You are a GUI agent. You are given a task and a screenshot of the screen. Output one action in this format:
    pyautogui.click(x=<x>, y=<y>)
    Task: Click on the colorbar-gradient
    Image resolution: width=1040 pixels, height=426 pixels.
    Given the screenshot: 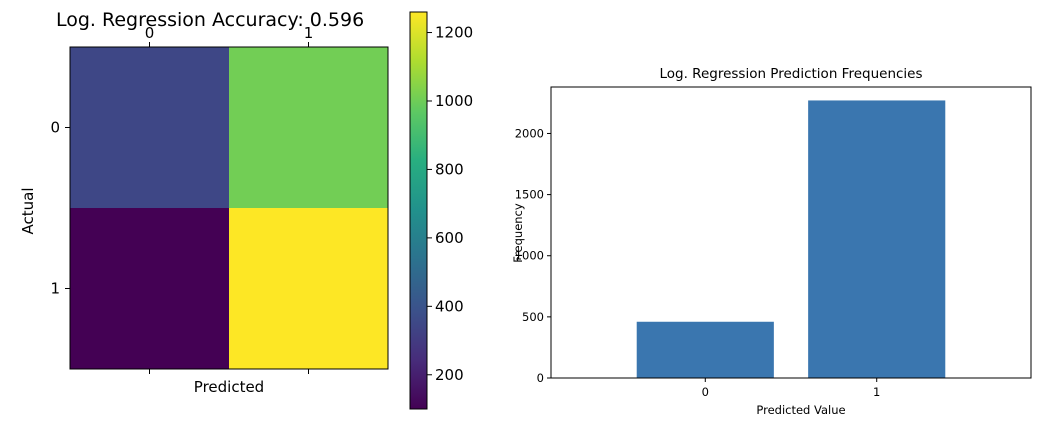 What is the action you would take?
    pyautogui.click(x=418, y=210)
    